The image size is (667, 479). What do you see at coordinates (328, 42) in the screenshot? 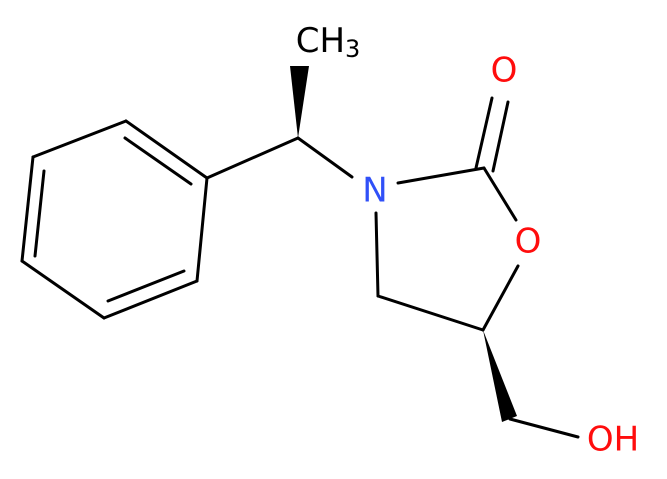
I see `methyl-label: CH3` at bounding box center [328, 42].